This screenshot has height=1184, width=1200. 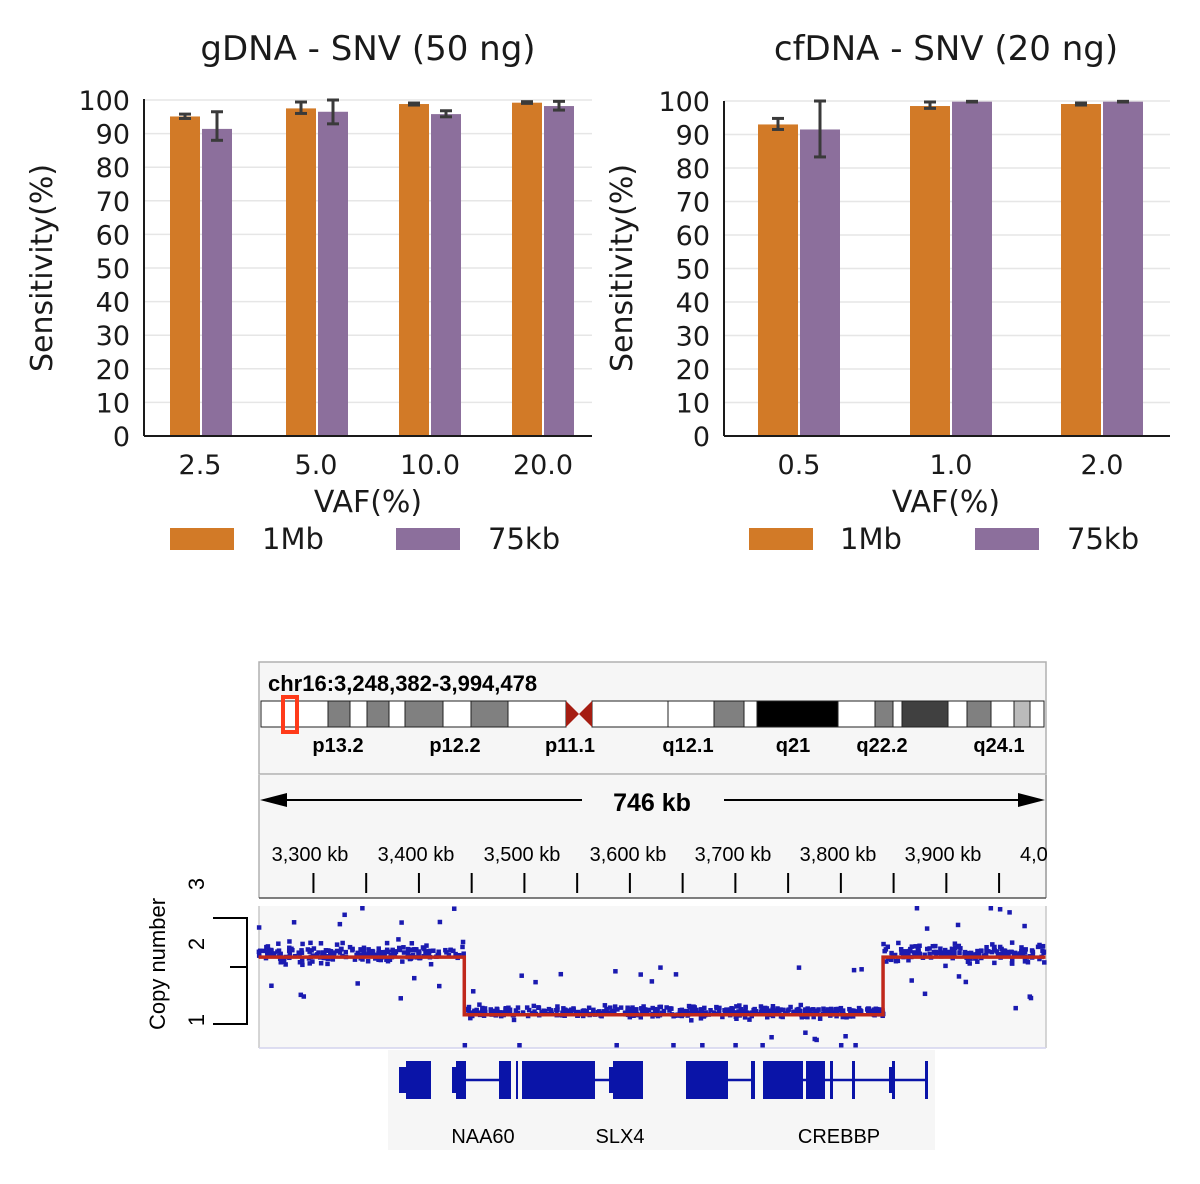 What do you see at coordinates (185, 276) in the screenshot?
I see `bar-1mb-2.5` at bounding box center [185, 276].